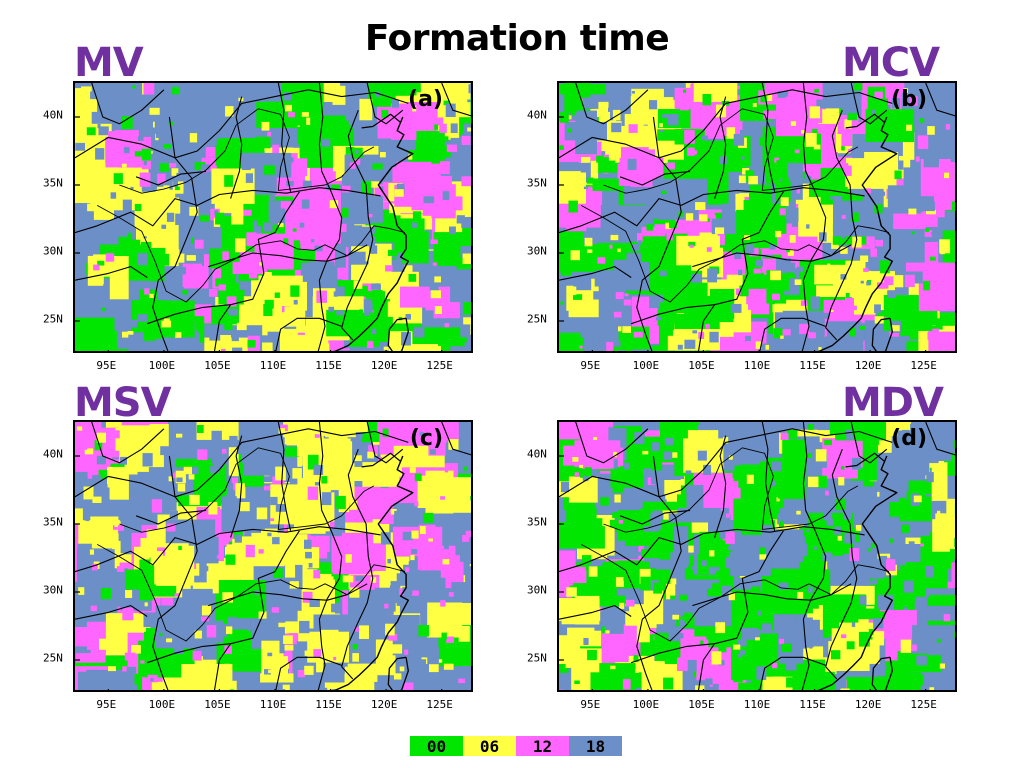 This screenshot has height=768, width=1024. Describe the element at coordinates (537, 522) in the screenshot. I see `y-tick-label: 35N` at that location.